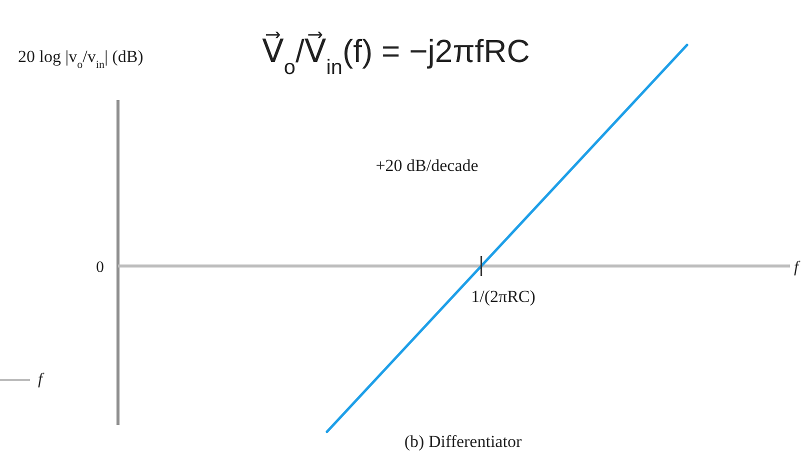  What do you see at coordinates (81, 59) in the screenshot?
I see `text: 20 log |v$_{o}$/v$_{in}$| (dB)` at bounding box center [81, 59].